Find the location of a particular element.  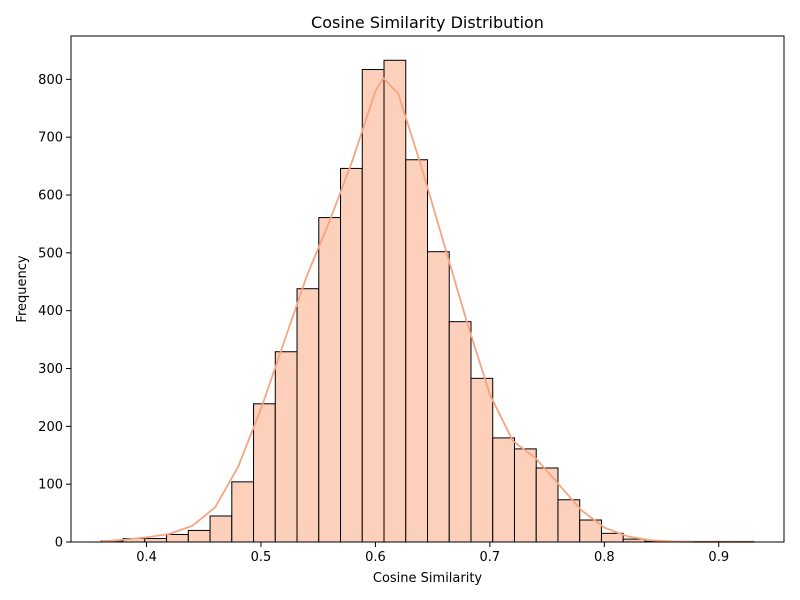

chart-title: Cosine Similarity Distribution is located at coordinates (427, 22).